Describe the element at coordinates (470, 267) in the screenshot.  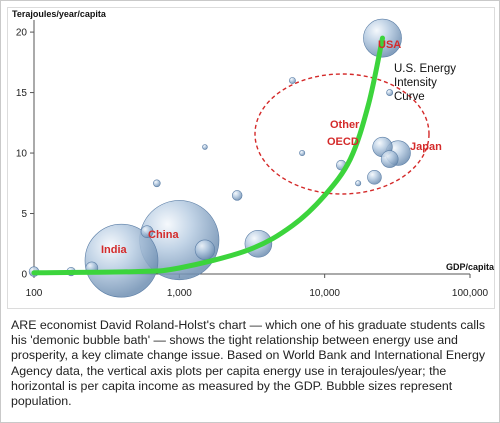
I see `x-axis-title: GDP/capita` at that location.